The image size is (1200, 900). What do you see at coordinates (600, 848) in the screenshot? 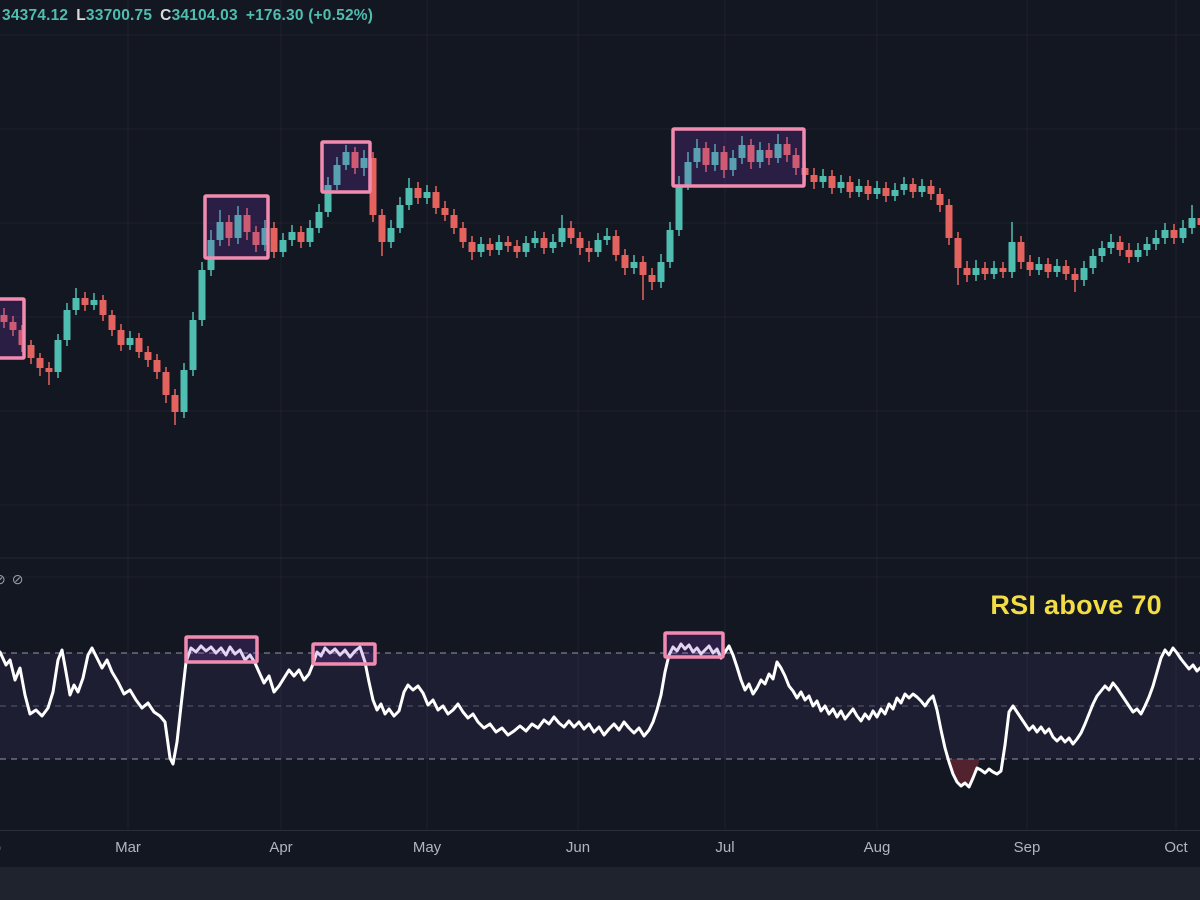
I see `time-axis: Feb Mar Apr May Jun Jul Aug Sep Oct` at bounding box center [600, 848].